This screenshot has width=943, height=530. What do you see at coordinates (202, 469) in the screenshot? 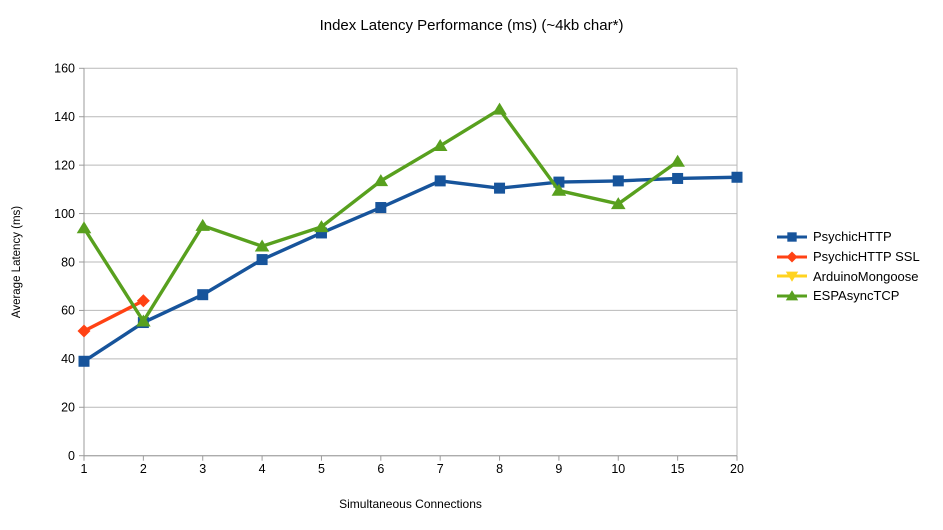
I see `x-tick-label: 3` at bounding box center [202, 469].